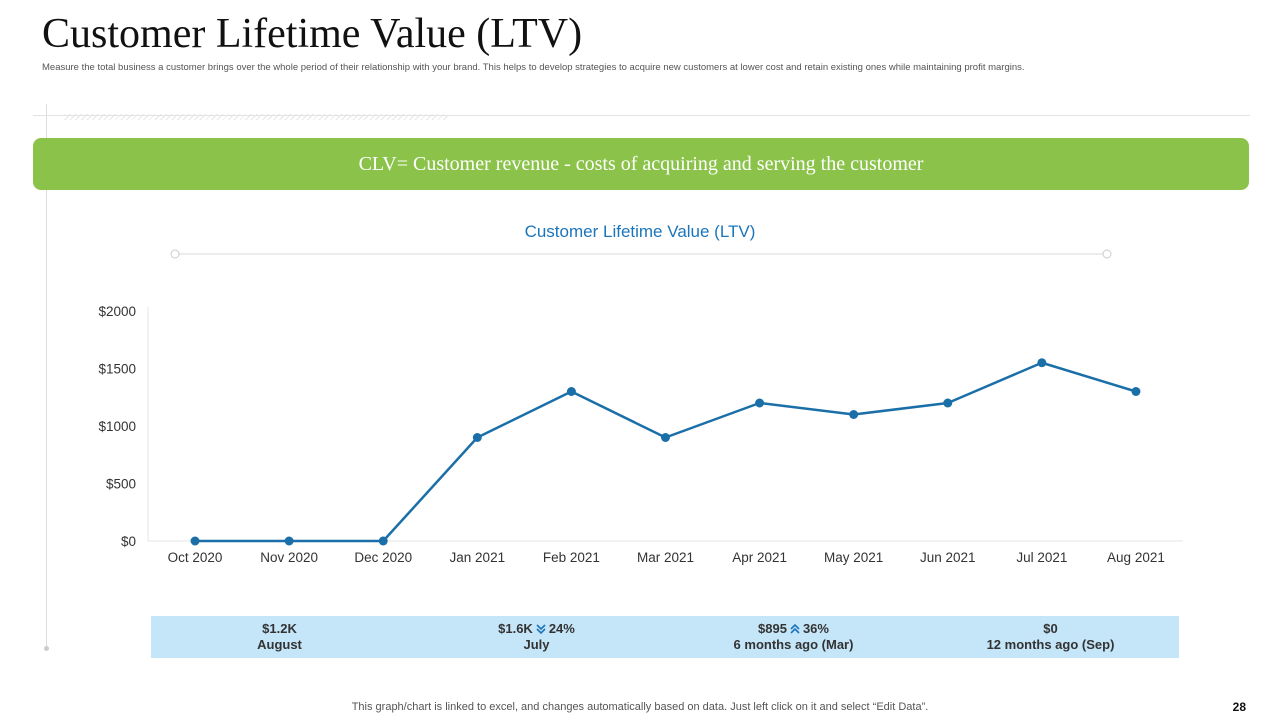 Image resolution: width=1280 pixels, height=720 pixels. Describe the element at coordinates (853, 557) in the screenshot. I see `x-tick-label: May 2021` at that location.